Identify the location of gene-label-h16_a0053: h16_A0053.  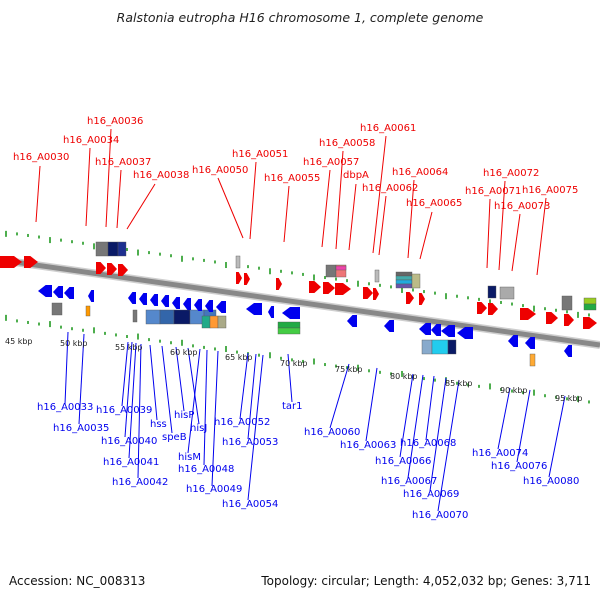
(250, 442).